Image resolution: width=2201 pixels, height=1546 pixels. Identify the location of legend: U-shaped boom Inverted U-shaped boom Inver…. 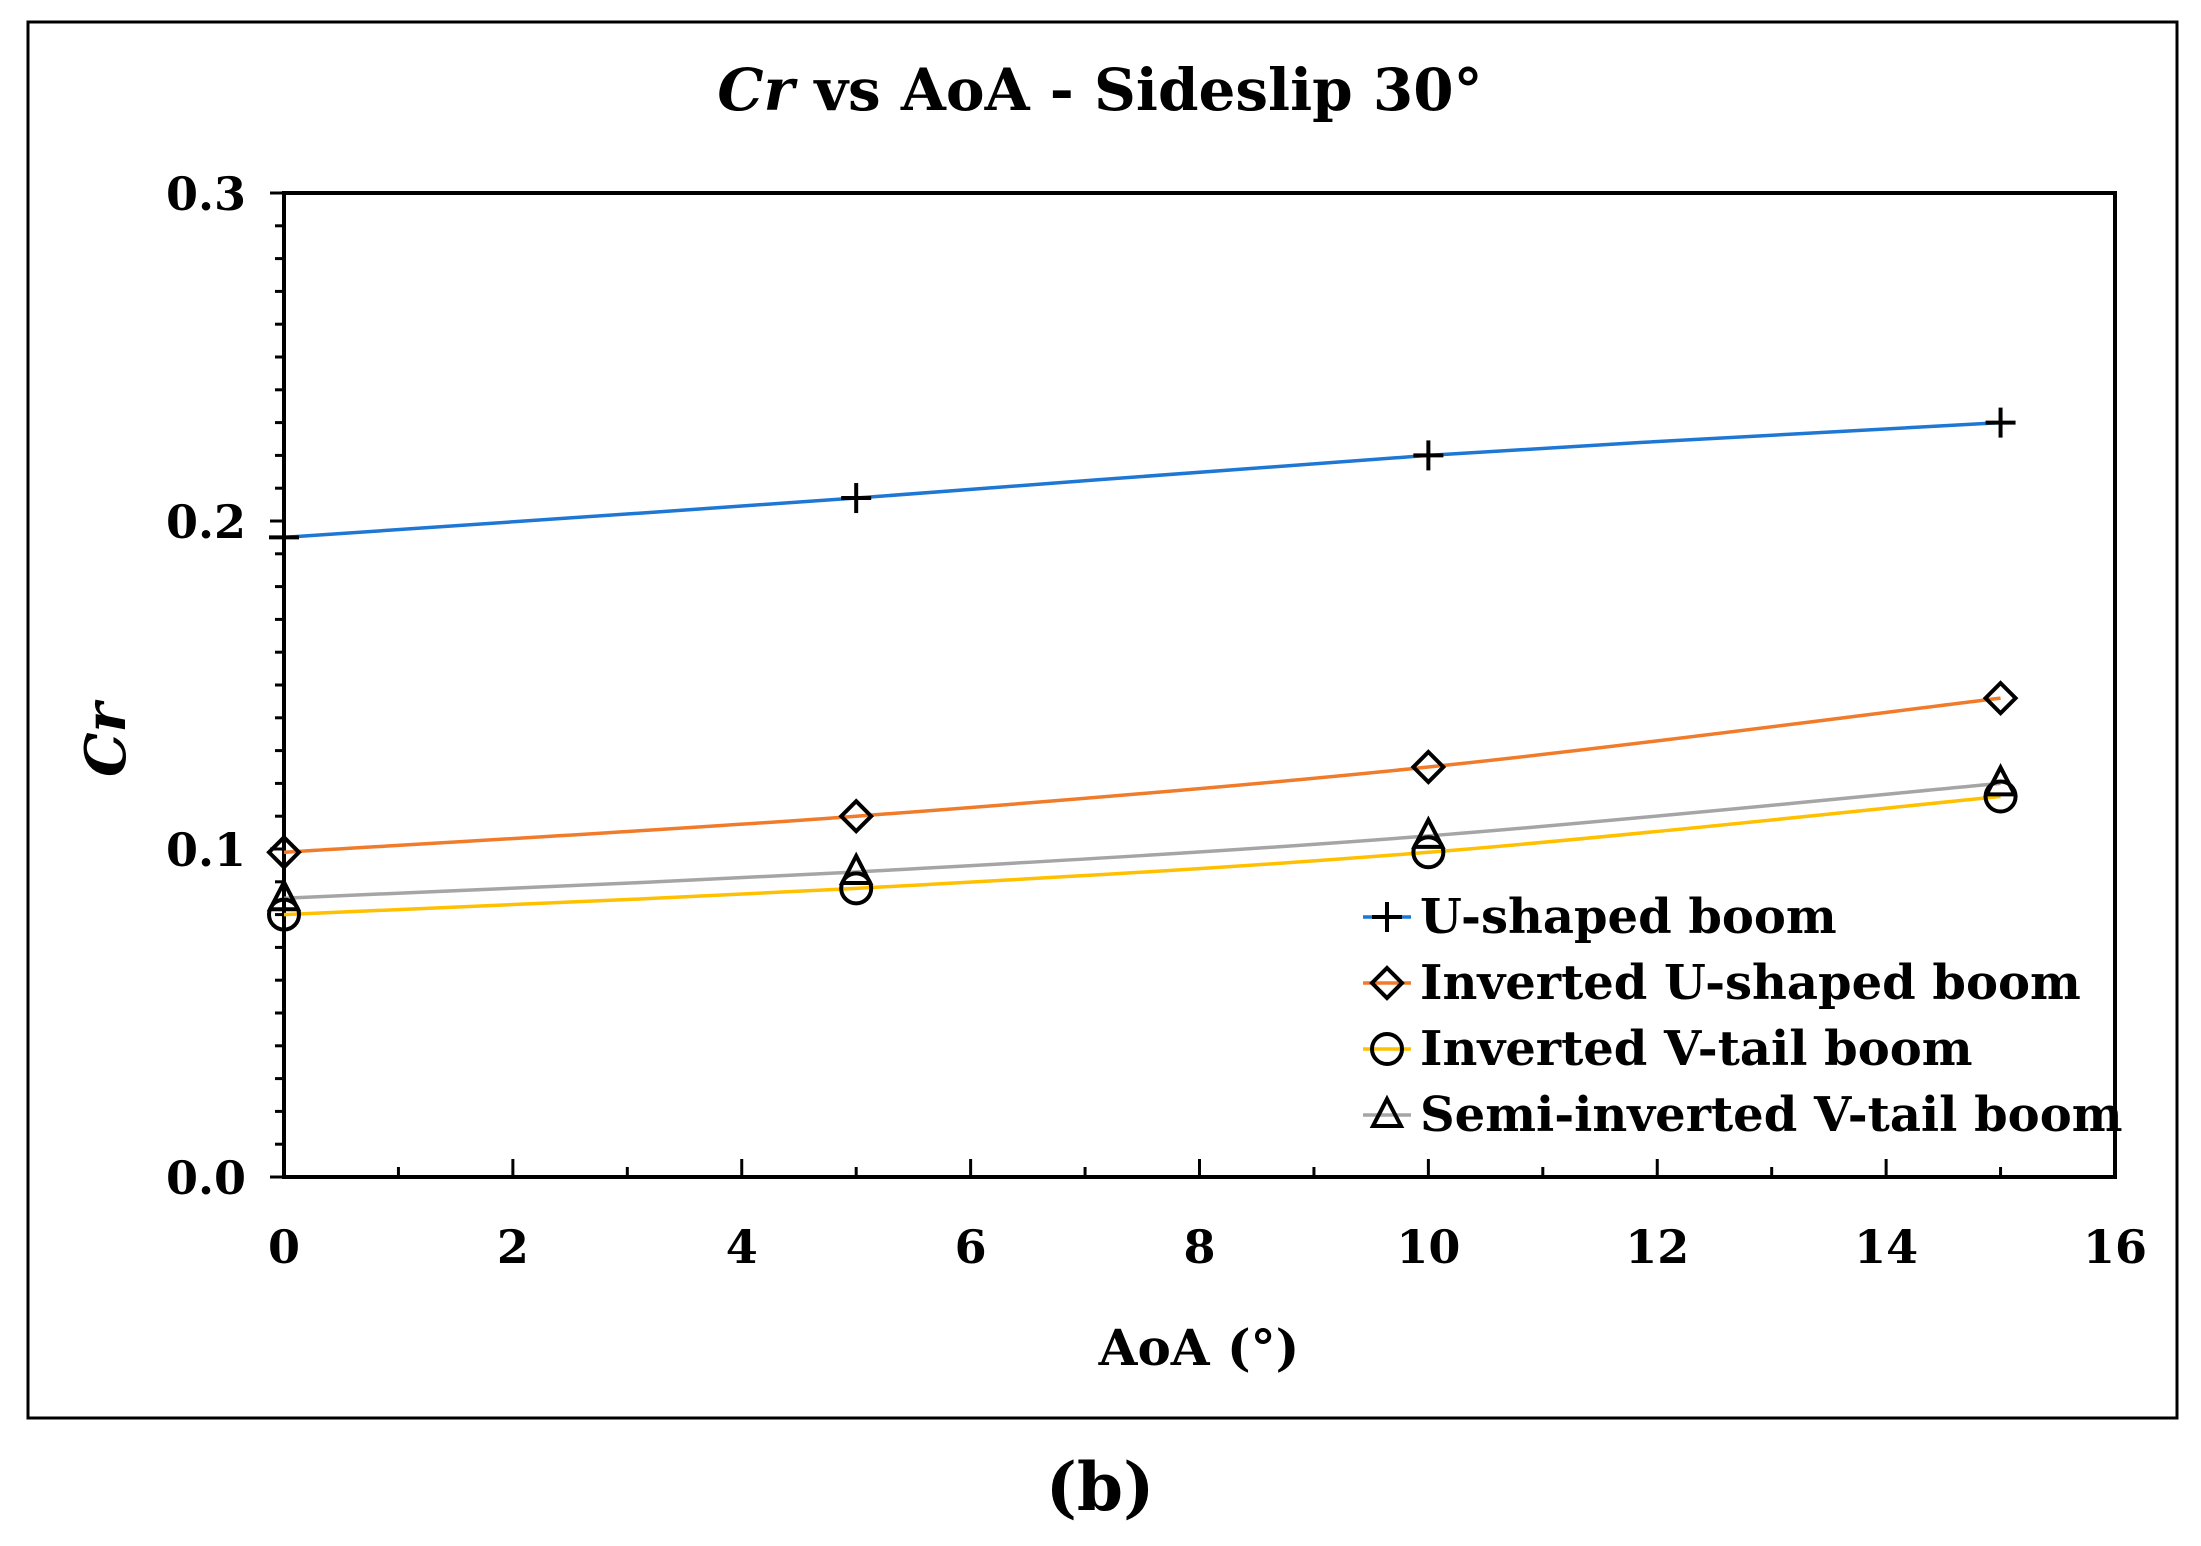
(1743, 1016).